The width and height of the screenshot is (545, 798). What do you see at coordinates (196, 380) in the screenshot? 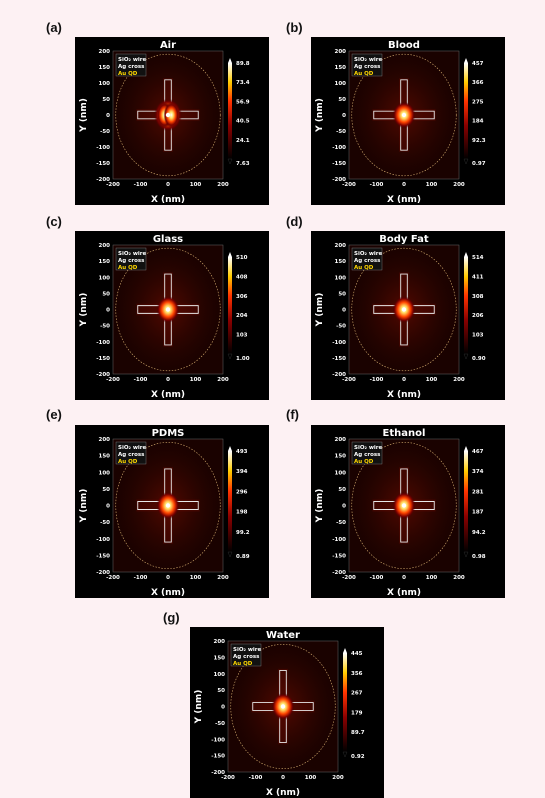
I see `x-tick-label: 100` at bounding box center [196, 380].